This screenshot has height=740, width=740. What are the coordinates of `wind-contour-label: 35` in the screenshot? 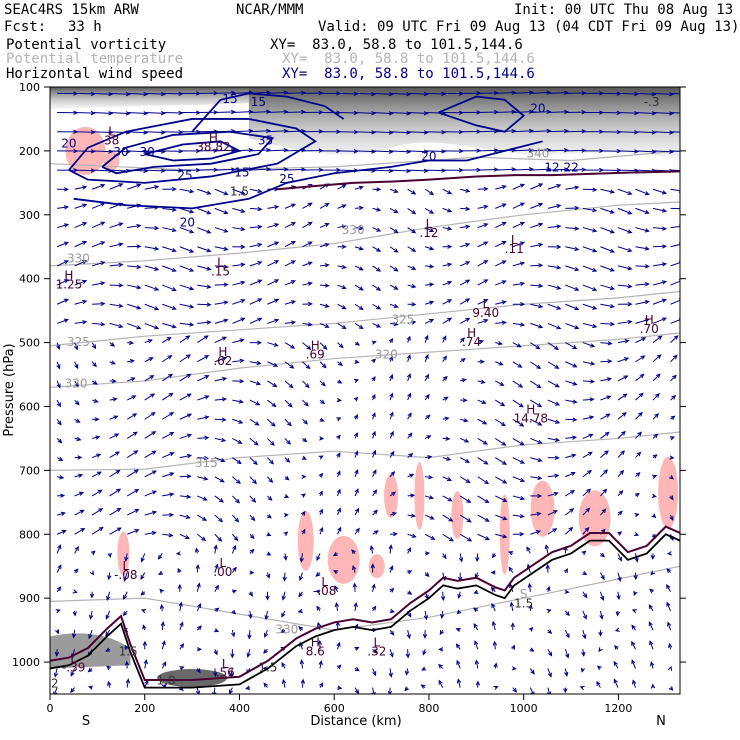 It's located at (265, 141).